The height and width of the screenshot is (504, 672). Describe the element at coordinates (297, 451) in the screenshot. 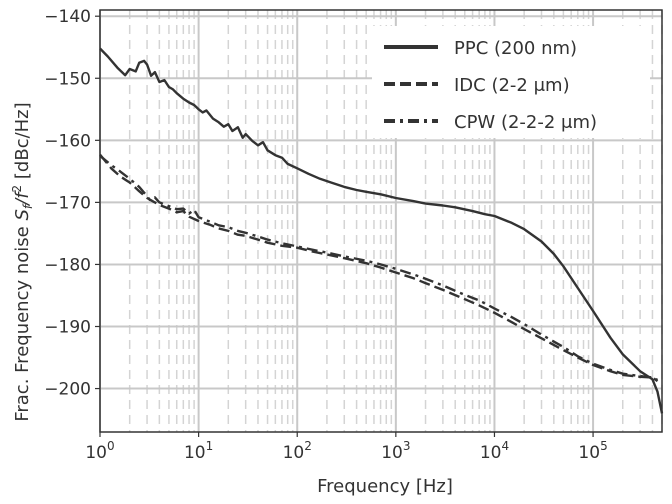

I see `x-tick-label: 10²` at that location.